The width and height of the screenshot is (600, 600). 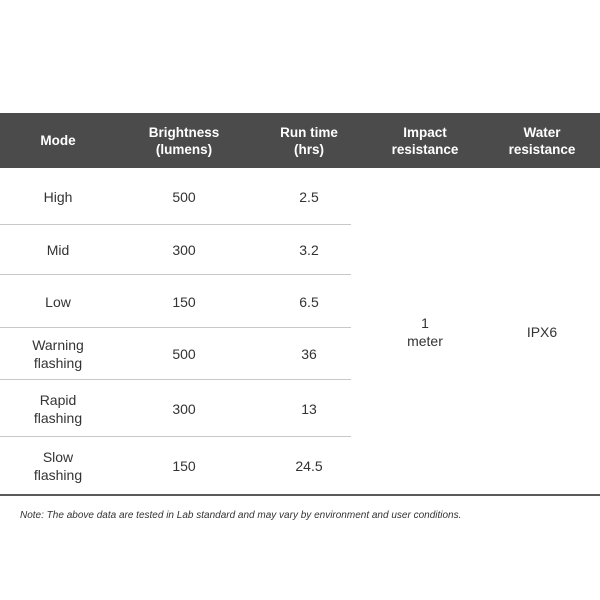 What do you see at coordinates (425, 140) in the screenshot?
I see `header-impact: Impact resistance` at bounding box center [425, 140].